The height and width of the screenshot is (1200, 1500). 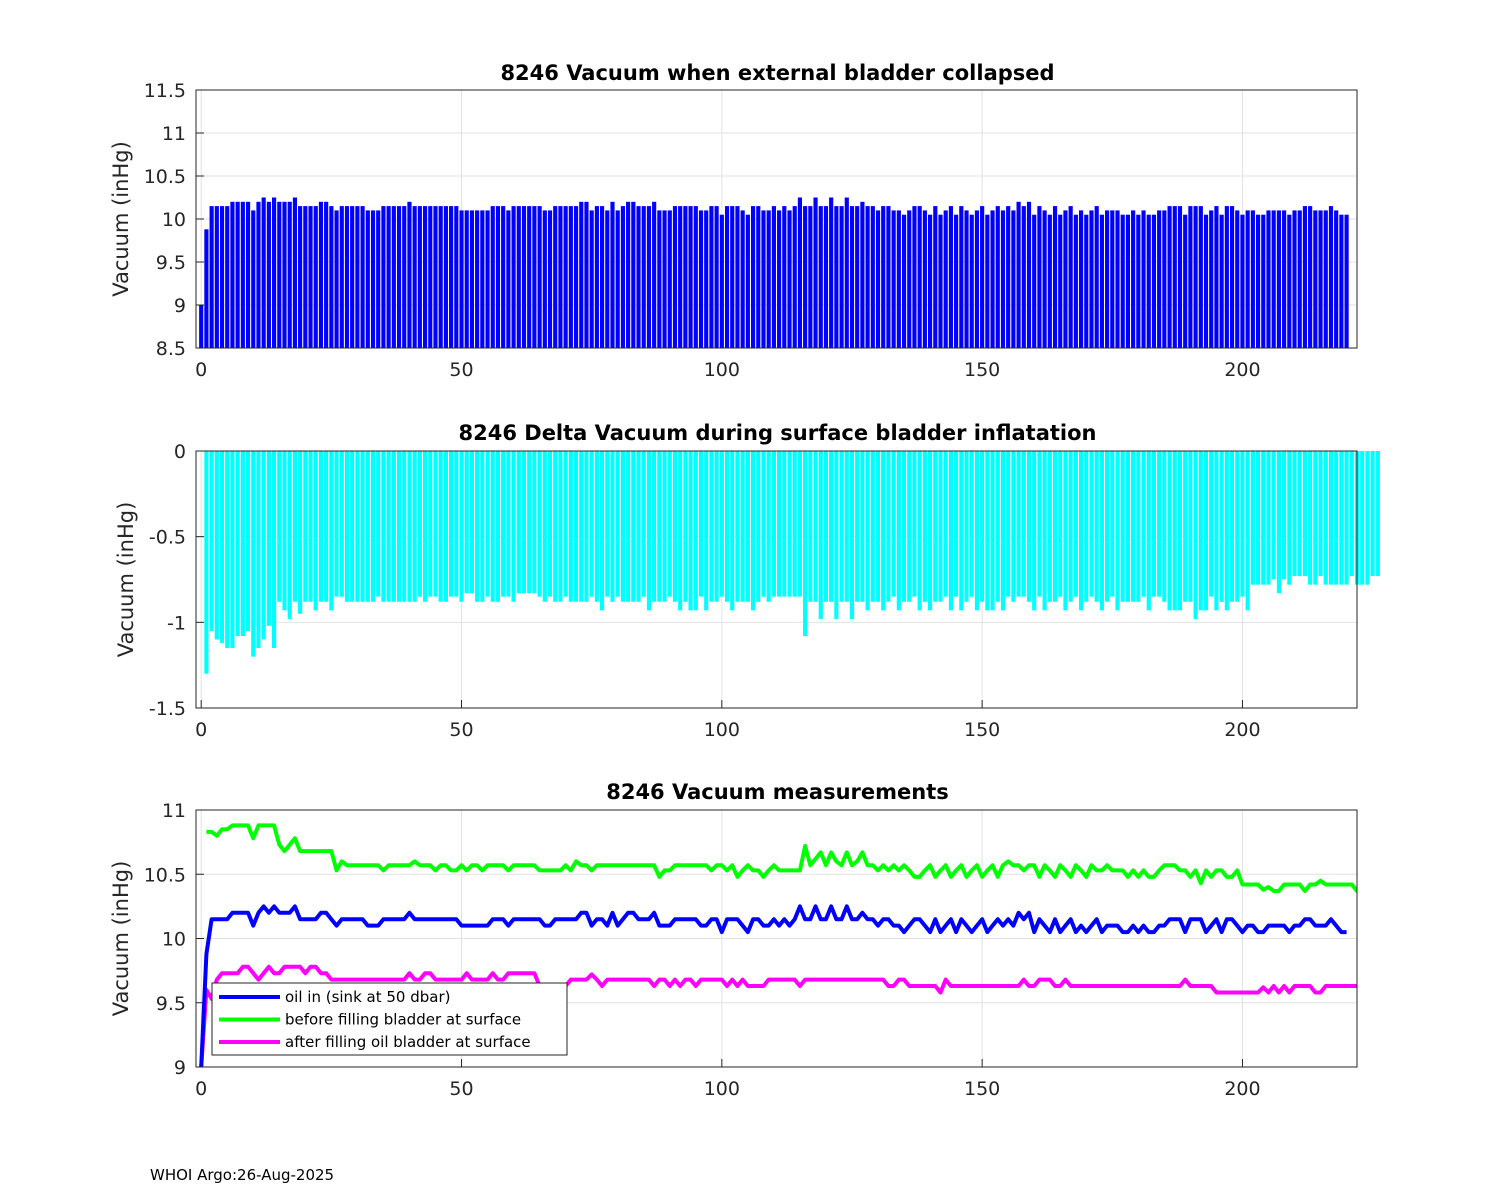 What do you see at coordinates (174, 940) in the screenshot?
I see `y-tick-label: 10` at bounding box center [174, 940].